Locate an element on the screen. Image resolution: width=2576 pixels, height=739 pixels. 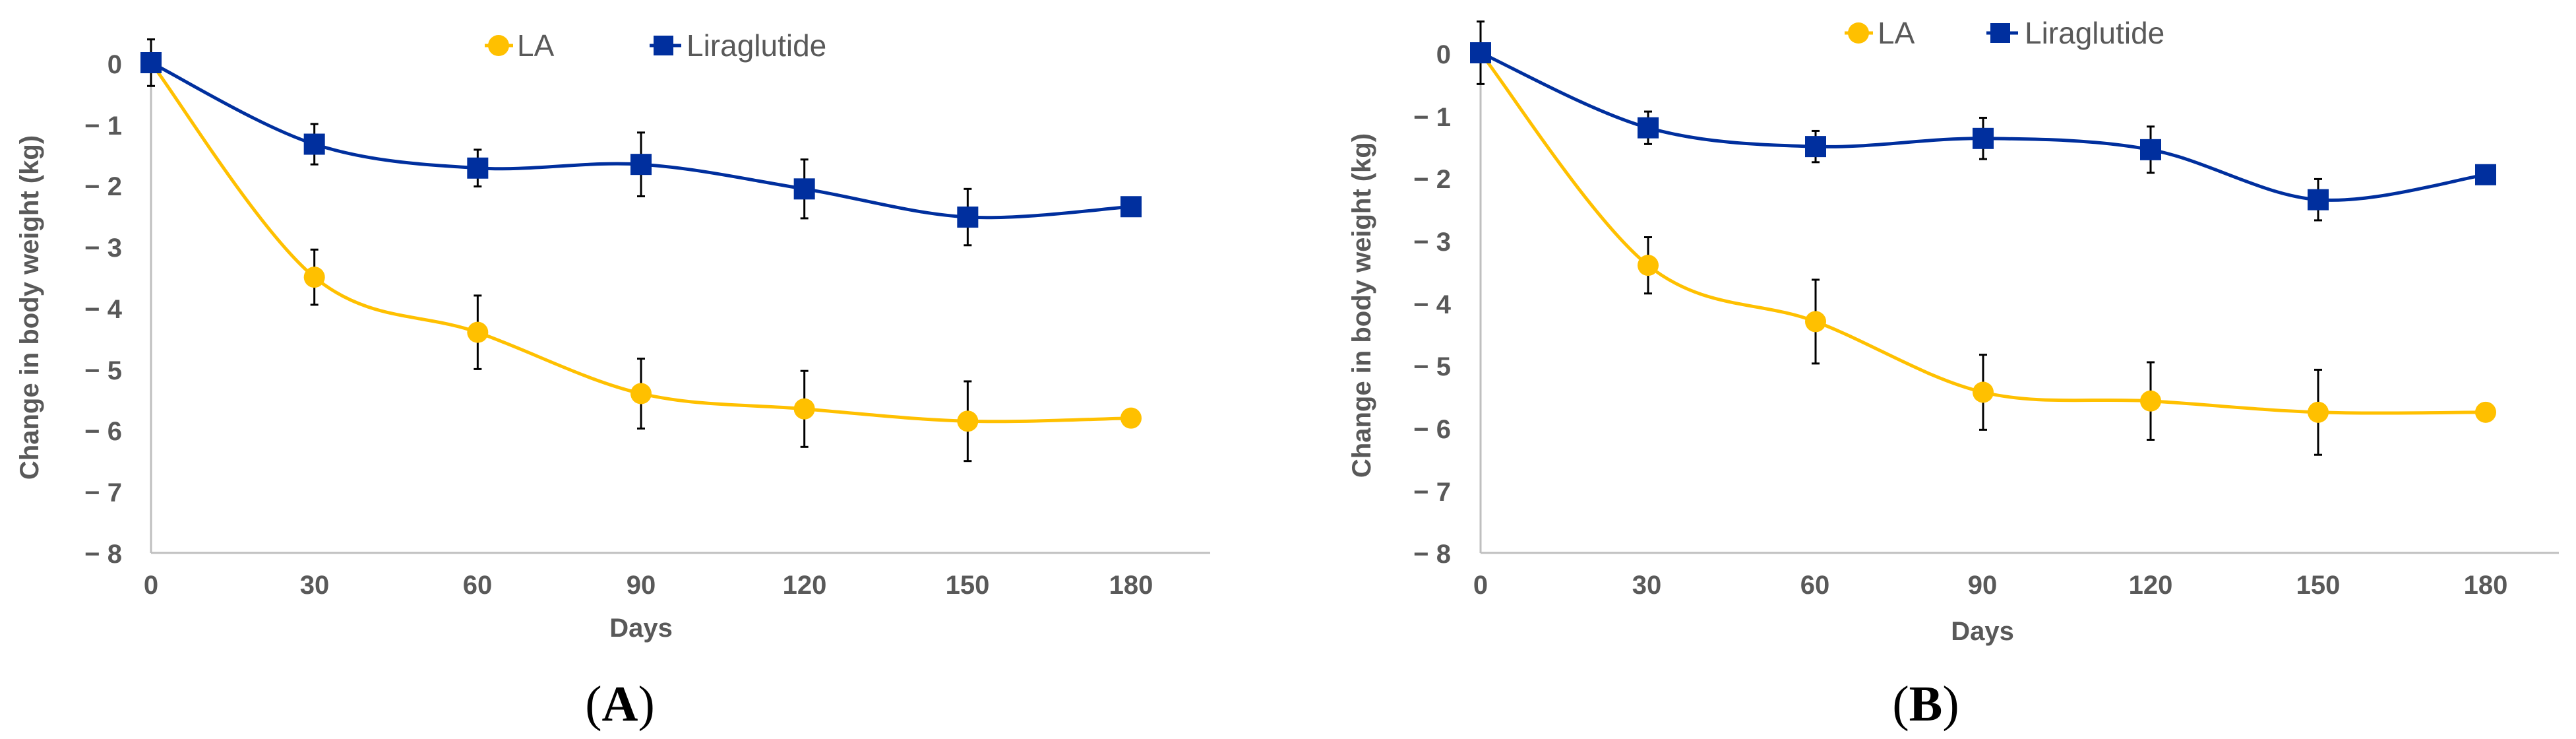
panel-b-y-tick-3: − 3 is located at coordinates (1432, 242).